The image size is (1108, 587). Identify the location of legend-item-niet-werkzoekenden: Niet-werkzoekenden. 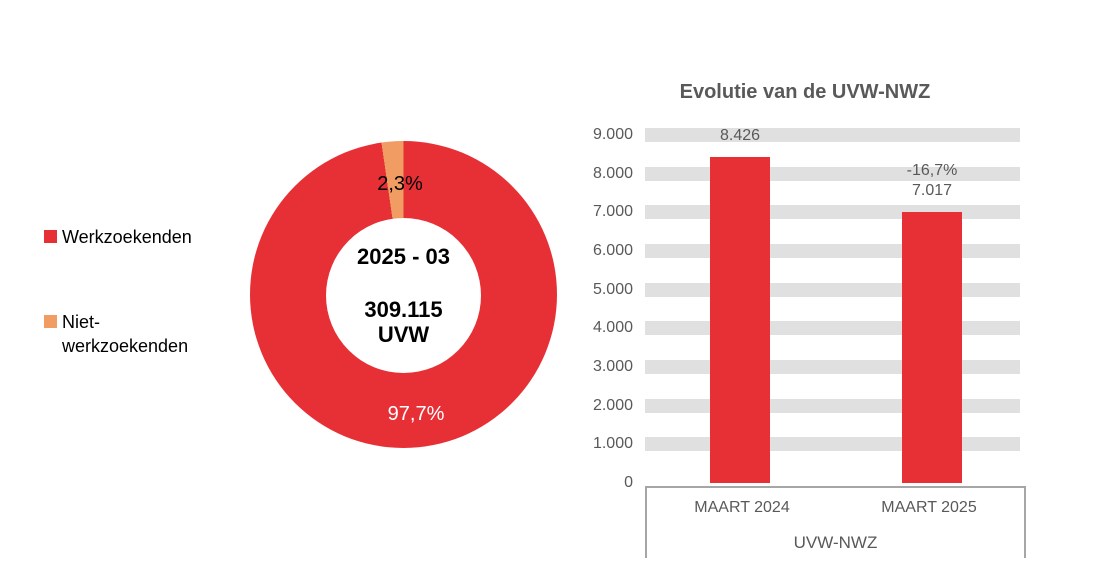
(128, 334).